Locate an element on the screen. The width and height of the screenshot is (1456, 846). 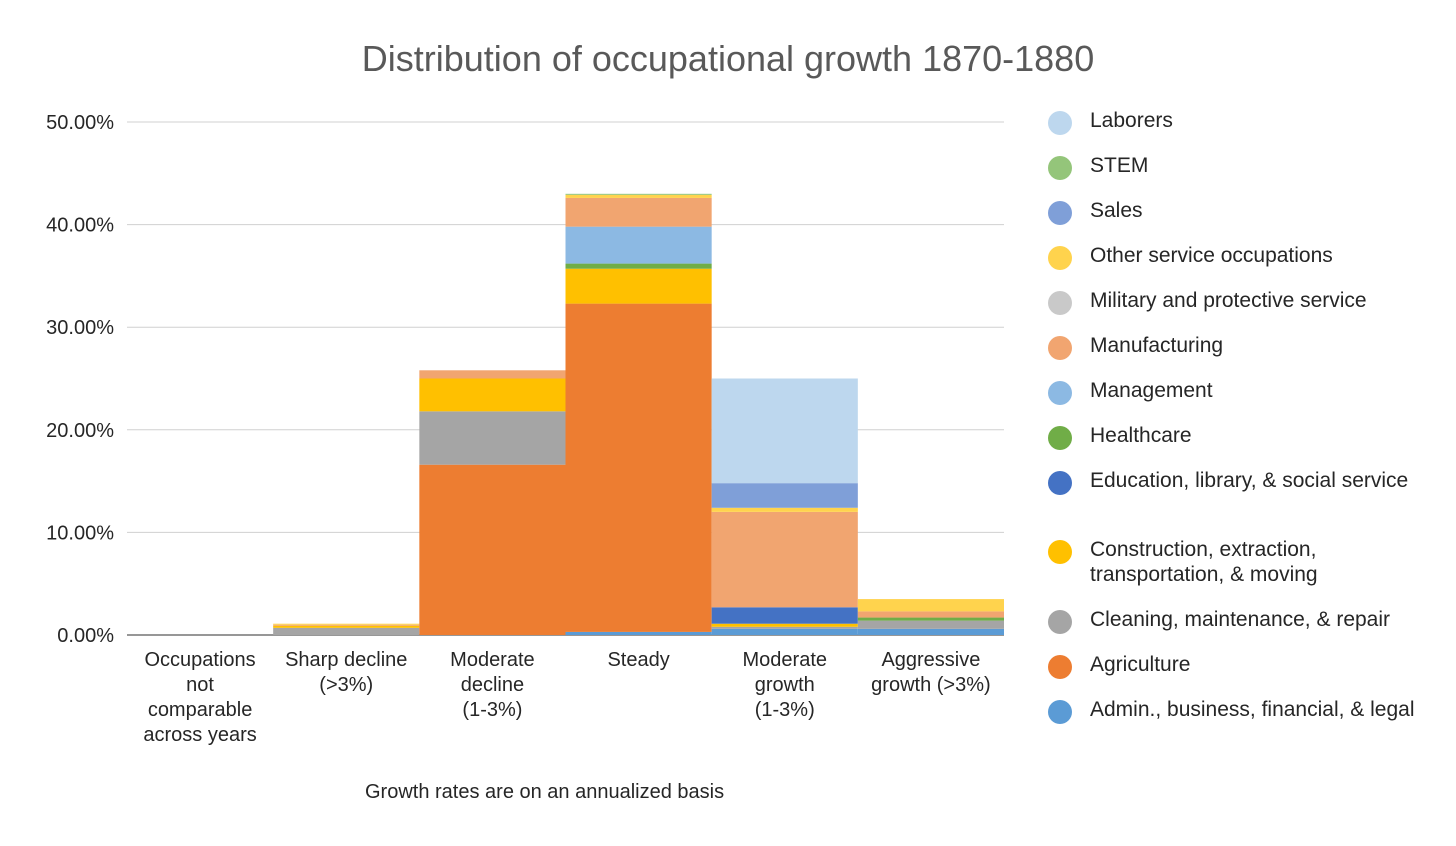
legend-item: Other service occupations is located at coordinates (1239, 256).